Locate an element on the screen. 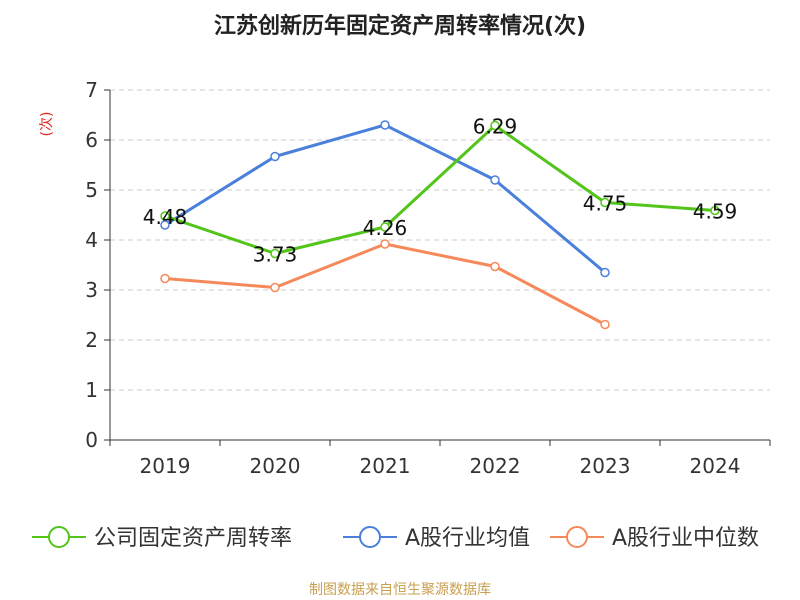  data-label: 6.29 is located at coordinates (495, 127).